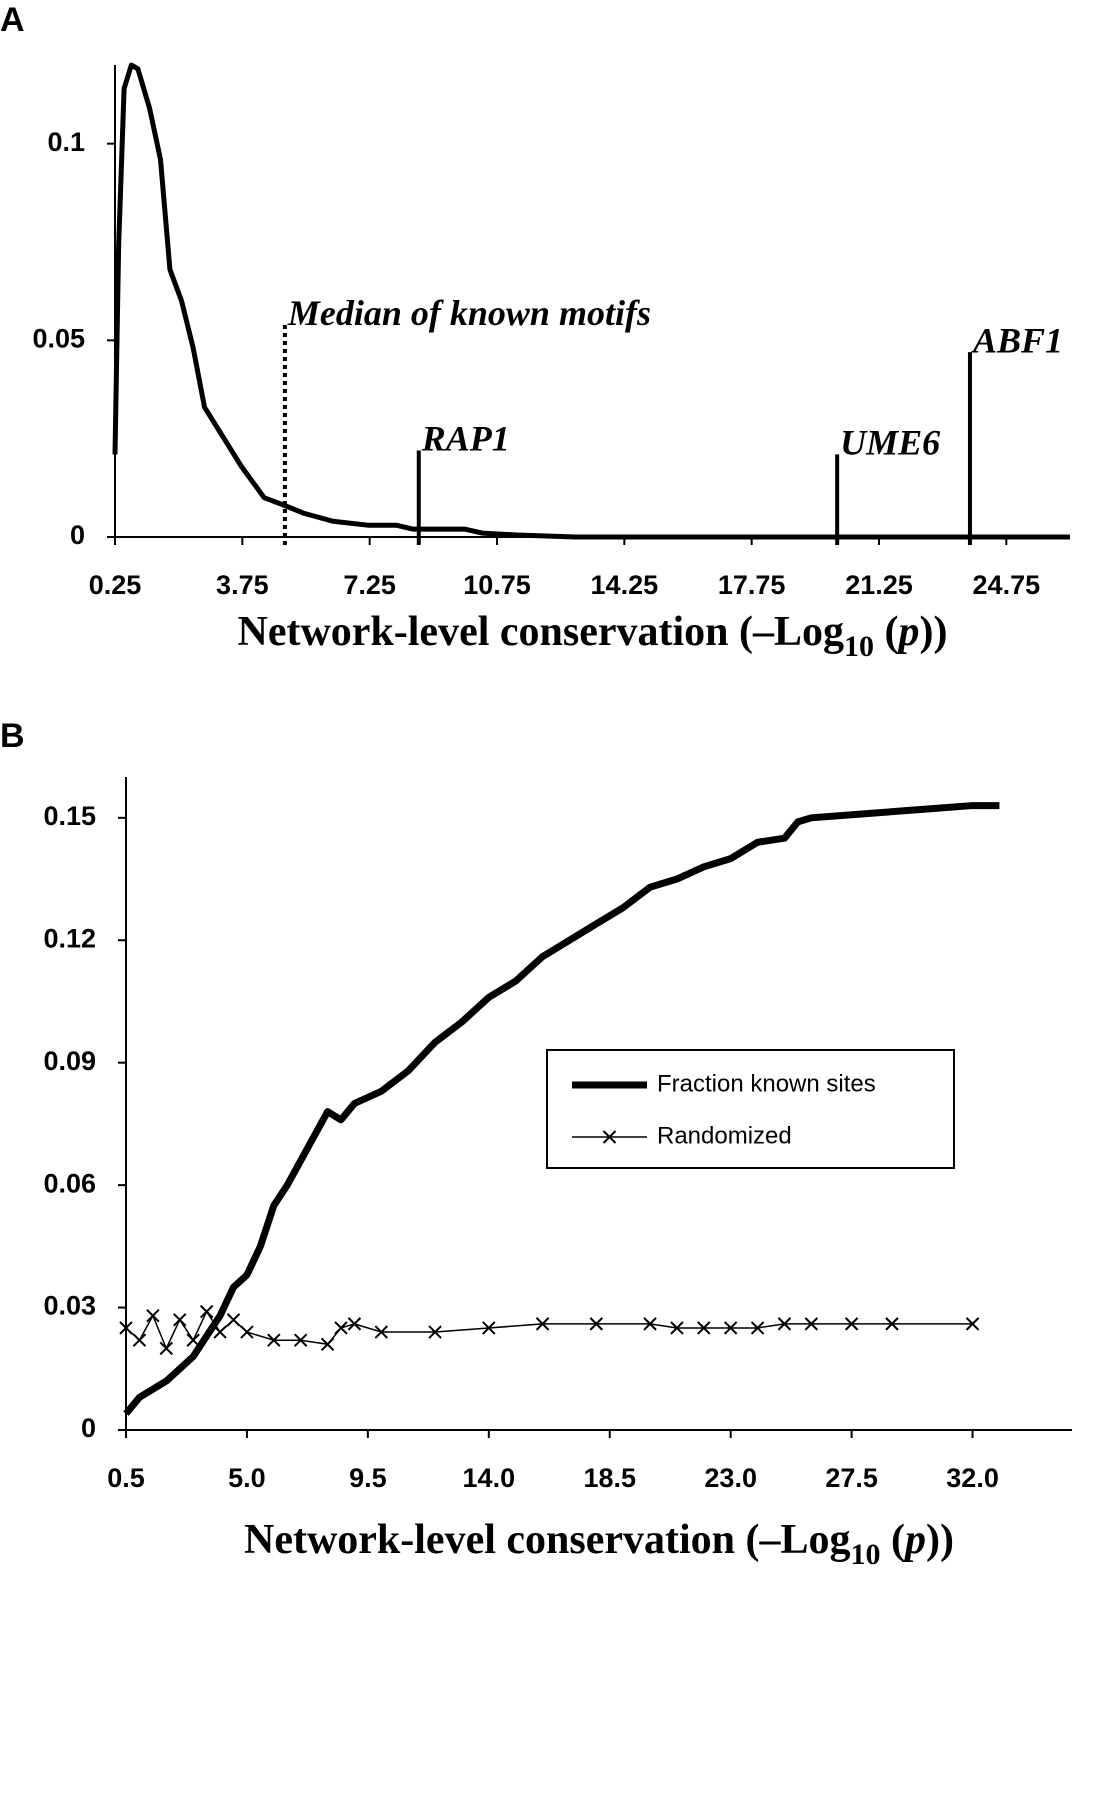 This screenshot has width=1101, height=1800. Describe the element at coordinates (465, 439) in the screenshot. I see `annotation-label: RAP1` at that location.